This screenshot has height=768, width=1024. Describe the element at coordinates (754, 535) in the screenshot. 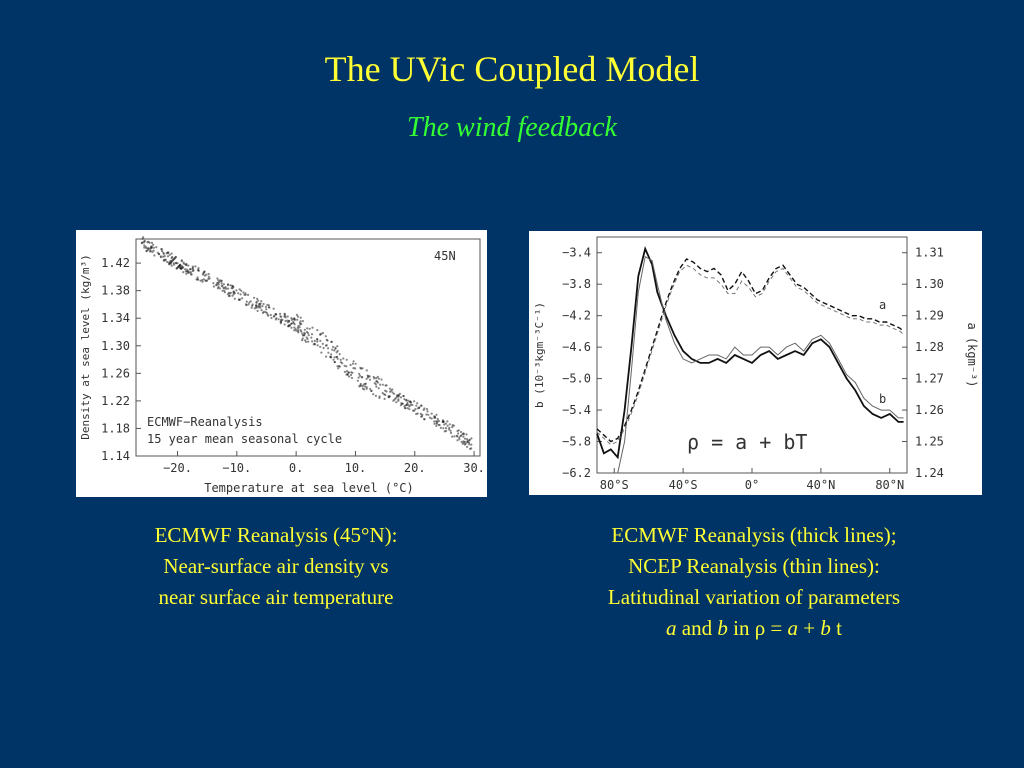

I see `right-caption-line-1: ECMWF Reanalysis (thick lines);` at that location.